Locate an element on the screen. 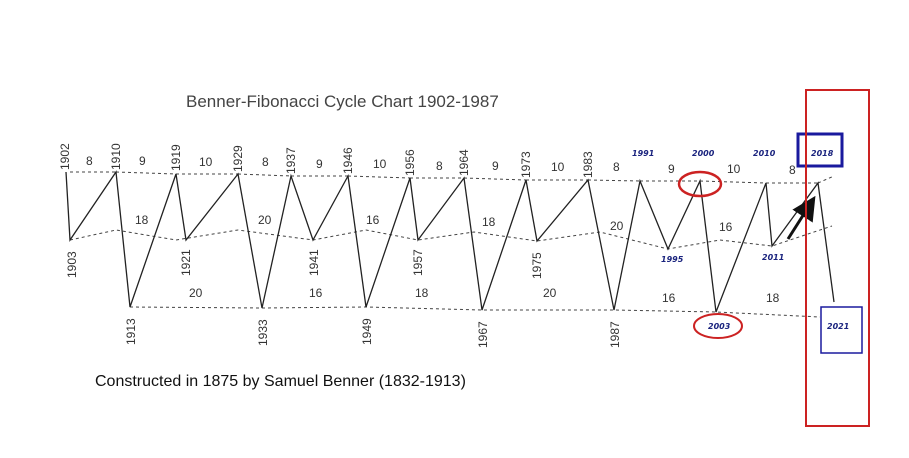 The width and height of the screenshot is (909, 458). peak-year-label: 1964 is located at coordinates (464, 162).